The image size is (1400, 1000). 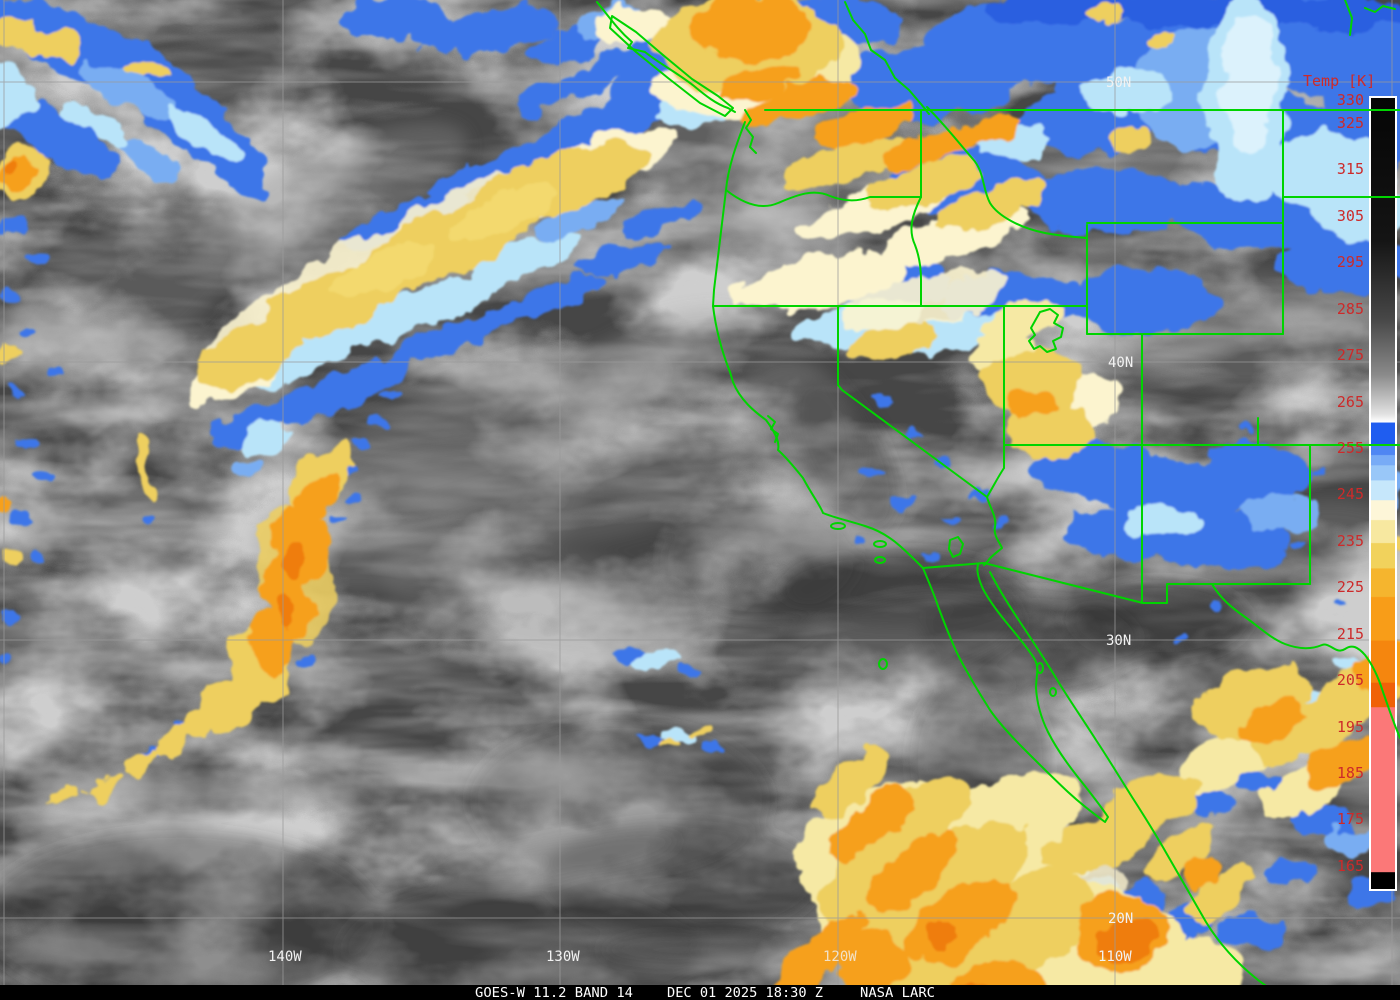 What do you see at coordinates (994, 516) in the screenshot?
I see `colorado-river` at bounding box center [994, 516].